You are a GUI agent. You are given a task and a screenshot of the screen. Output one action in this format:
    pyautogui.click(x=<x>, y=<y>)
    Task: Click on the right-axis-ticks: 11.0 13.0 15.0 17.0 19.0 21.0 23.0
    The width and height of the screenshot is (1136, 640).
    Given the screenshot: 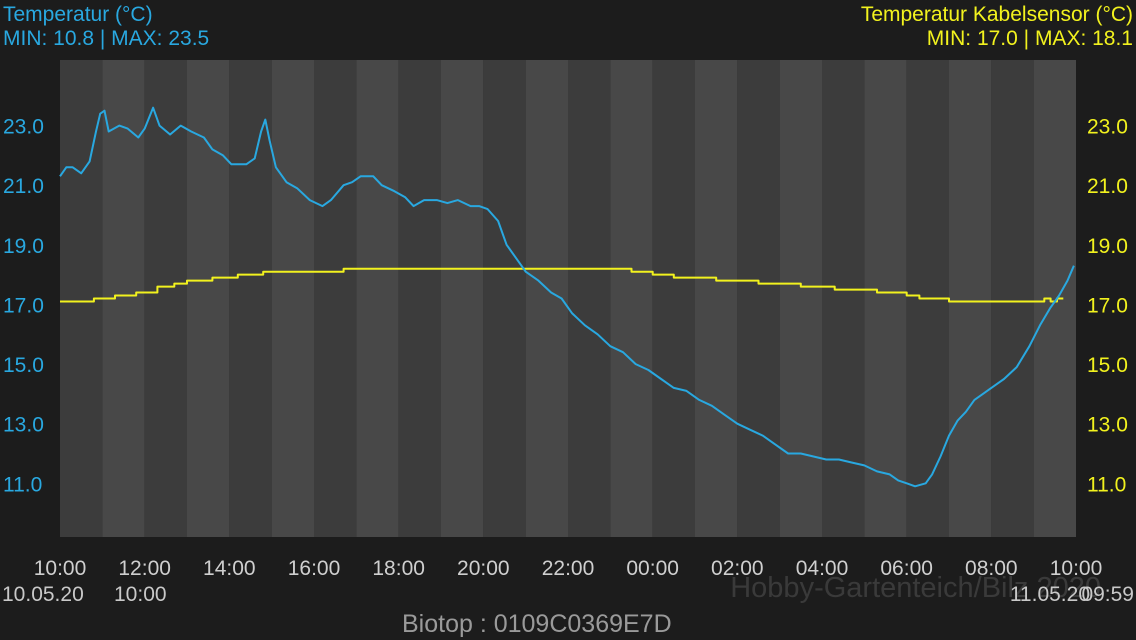 What is the action you would take?
    pyautogui.click(x=1107, y=306)
    